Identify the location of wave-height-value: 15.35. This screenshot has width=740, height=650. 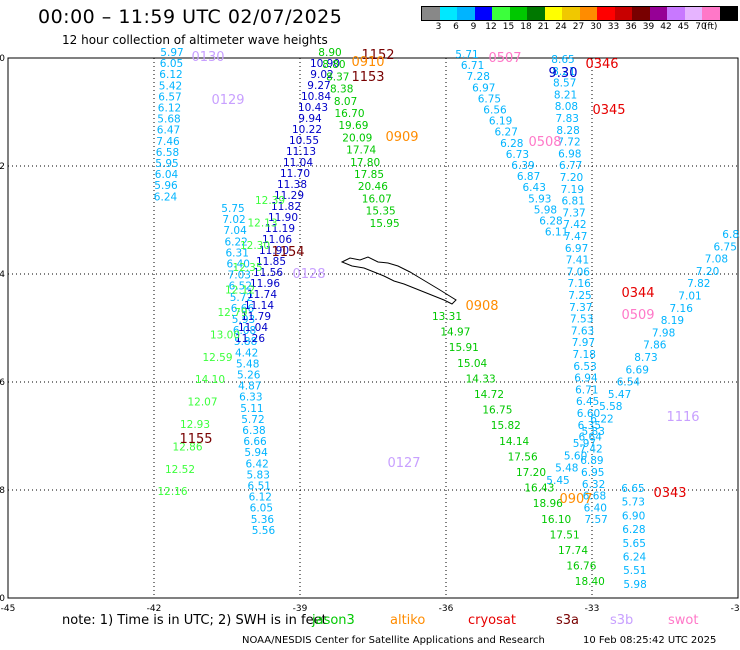
(381, 212).